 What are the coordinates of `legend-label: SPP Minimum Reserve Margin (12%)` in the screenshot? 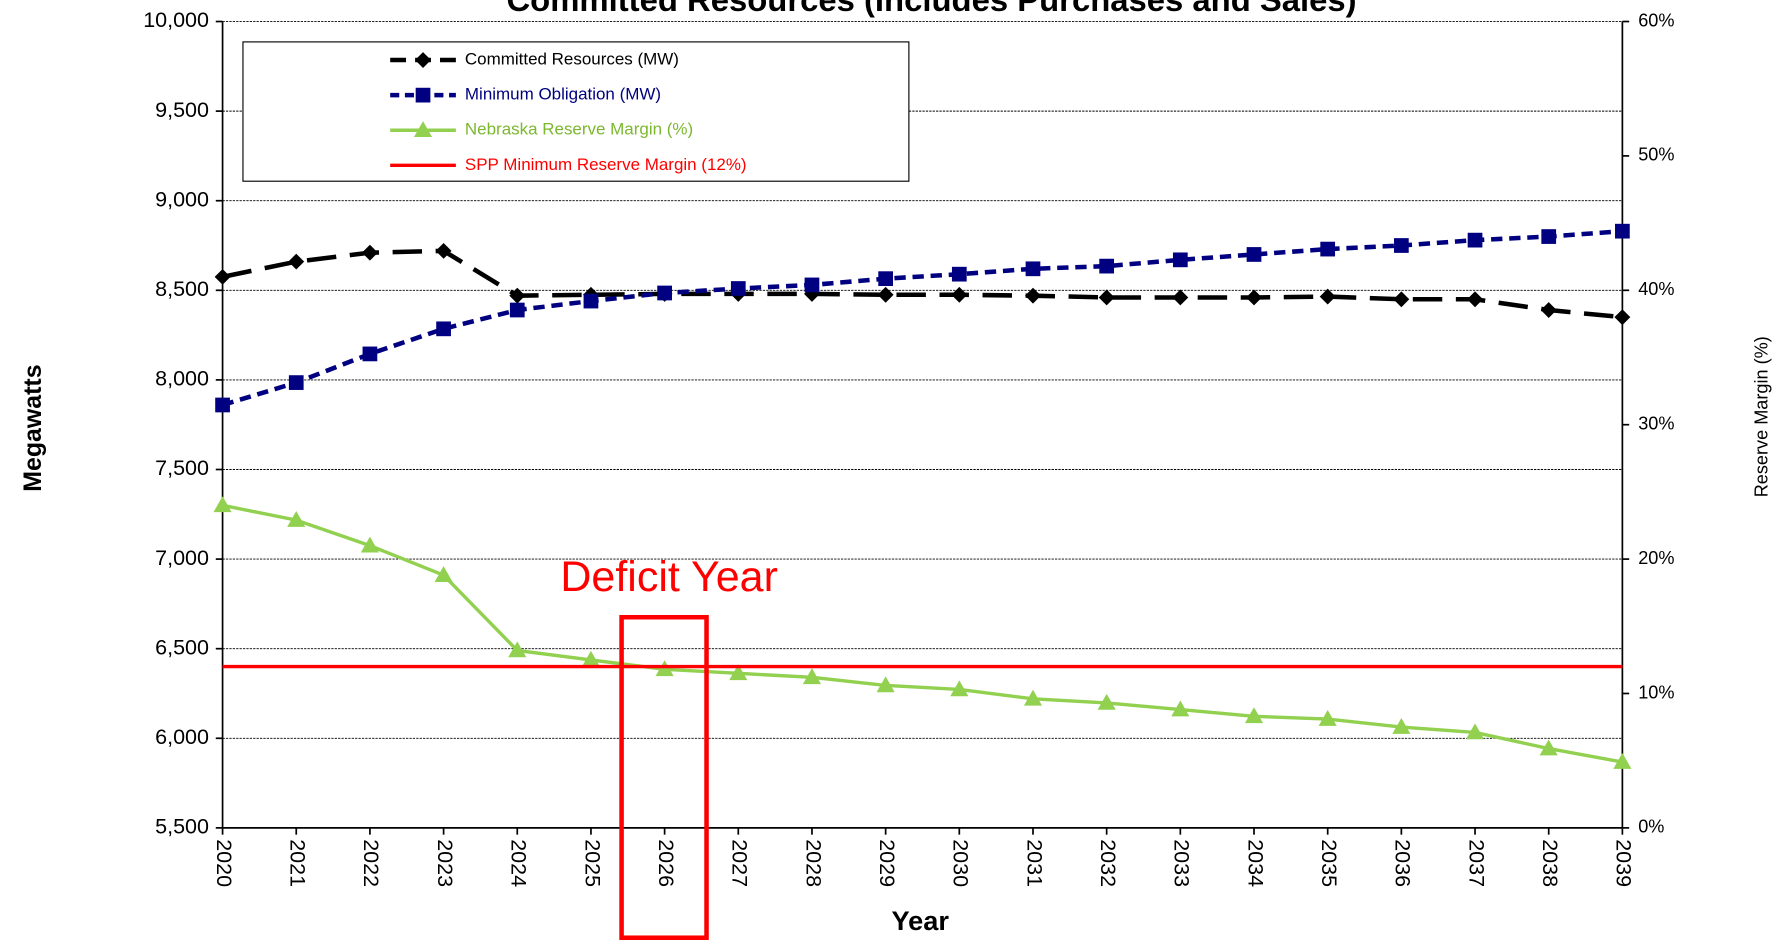 It's located at (606, 164).